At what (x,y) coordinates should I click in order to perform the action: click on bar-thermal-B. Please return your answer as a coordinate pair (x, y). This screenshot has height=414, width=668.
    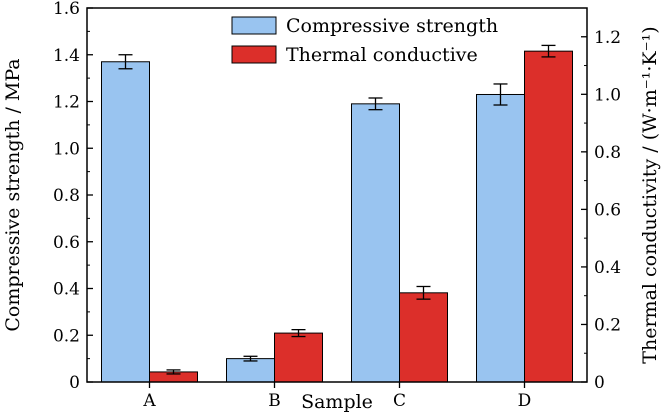
    Looking at the image, I should click on (298, 357).